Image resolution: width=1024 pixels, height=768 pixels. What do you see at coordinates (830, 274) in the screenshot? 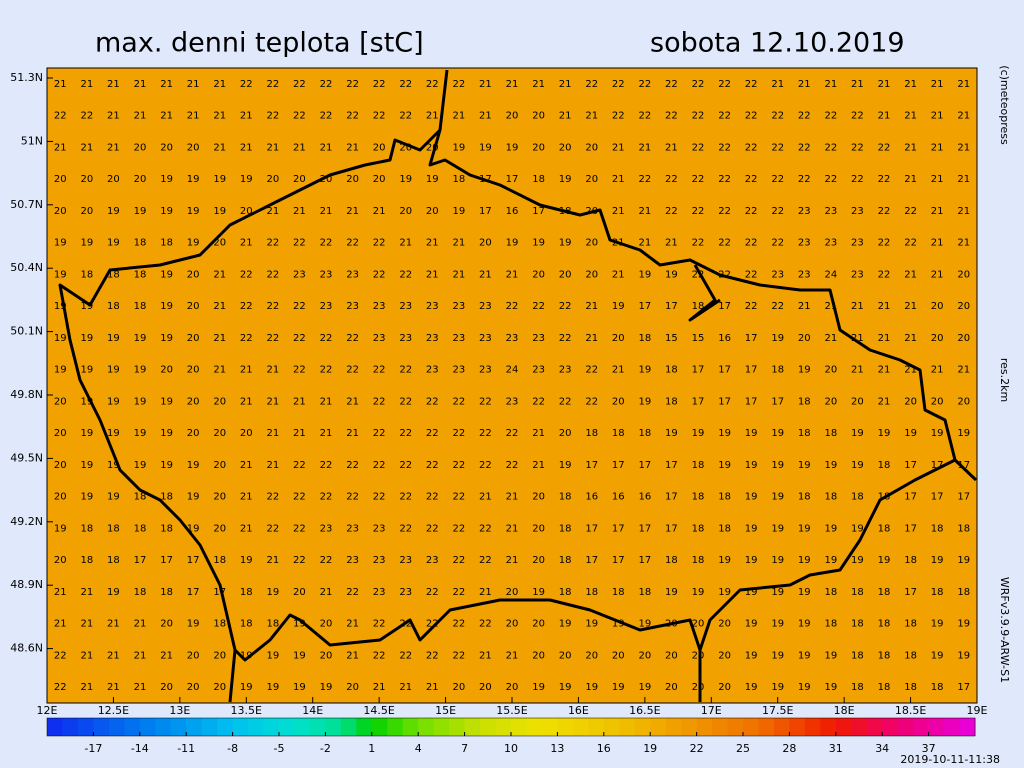
I see `grid-value: 24` at bounding box center [830, 274].